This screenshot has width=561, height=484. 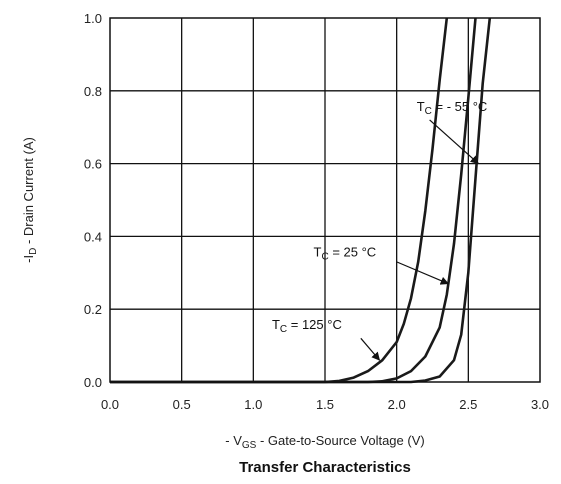 What do you see at coordinates (325, 467) in the screenshot?
I see `chart-title: Transfer Characteristics` at bounding box center [325, 467].